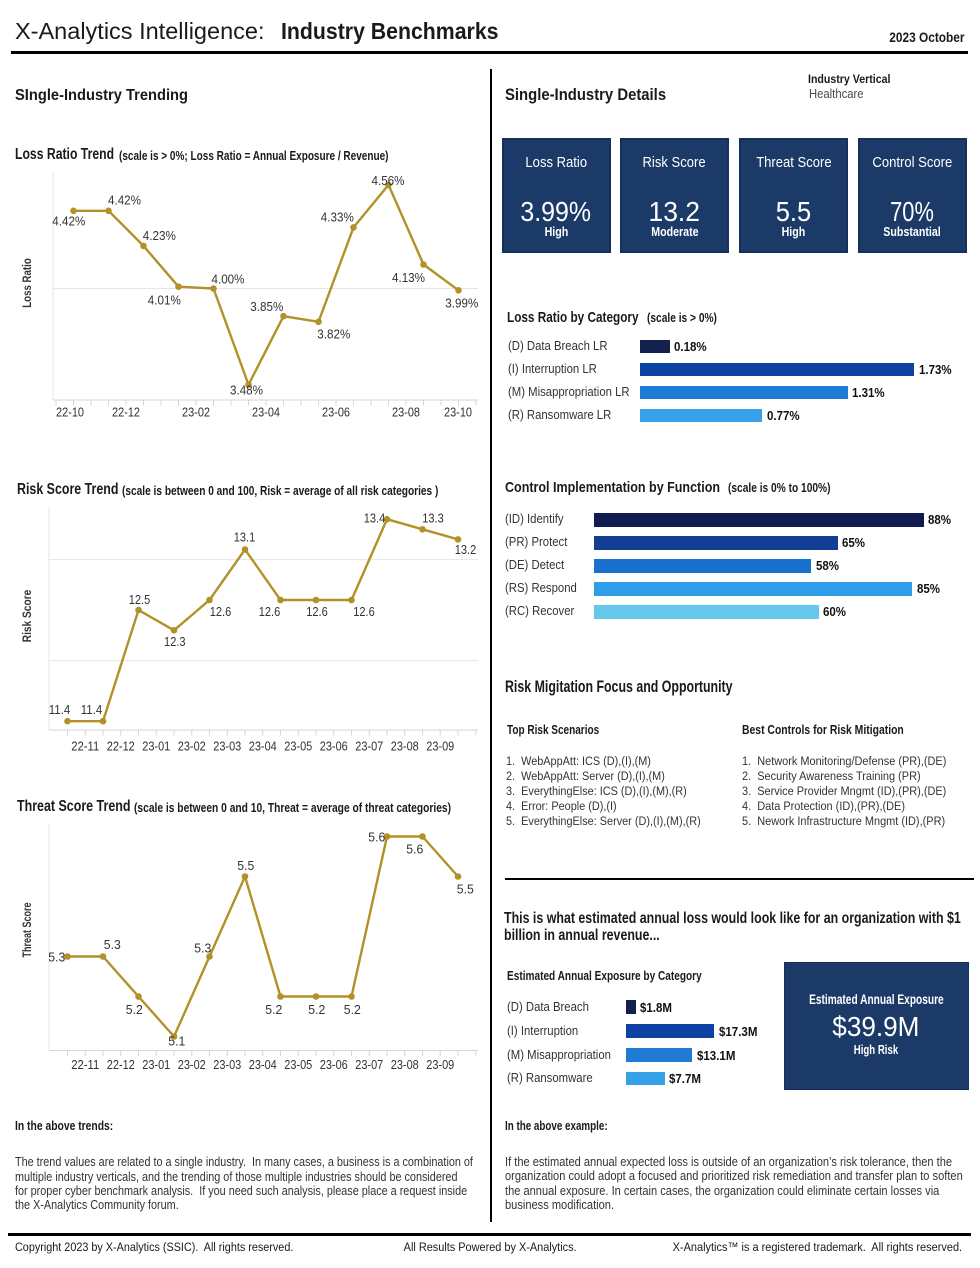 This screenshot has height=1268, width=980. Describe the element at coordinates (159, 236) in the screenshot. I see `svg-text: 4.23%` at that location.